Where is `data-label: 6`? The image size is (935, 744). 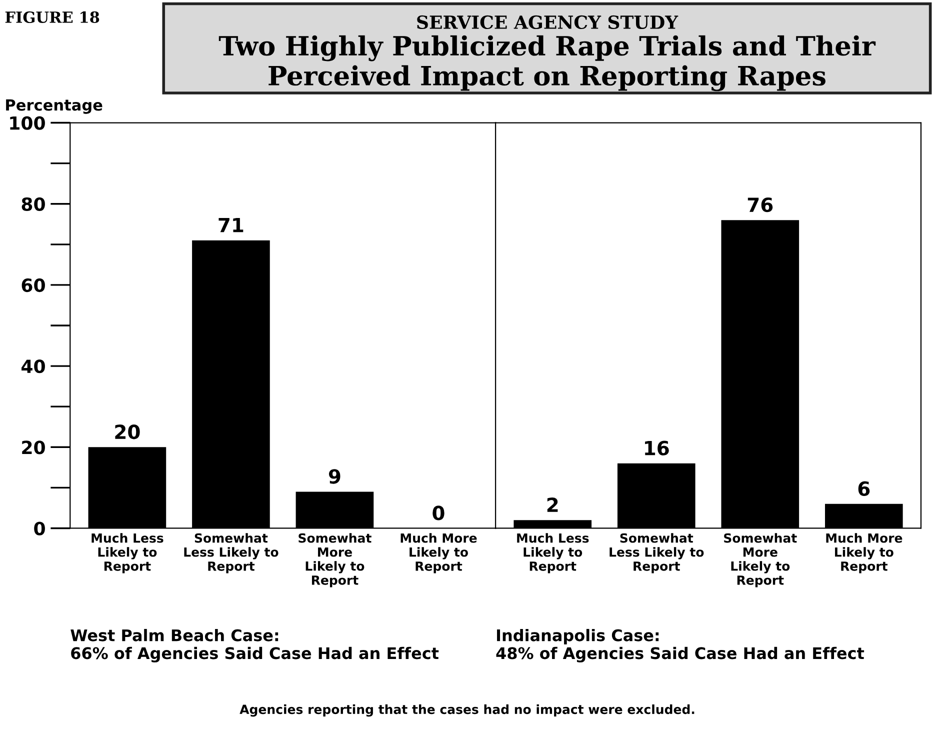 data-label: 6 is located at coordinates (864, 488).